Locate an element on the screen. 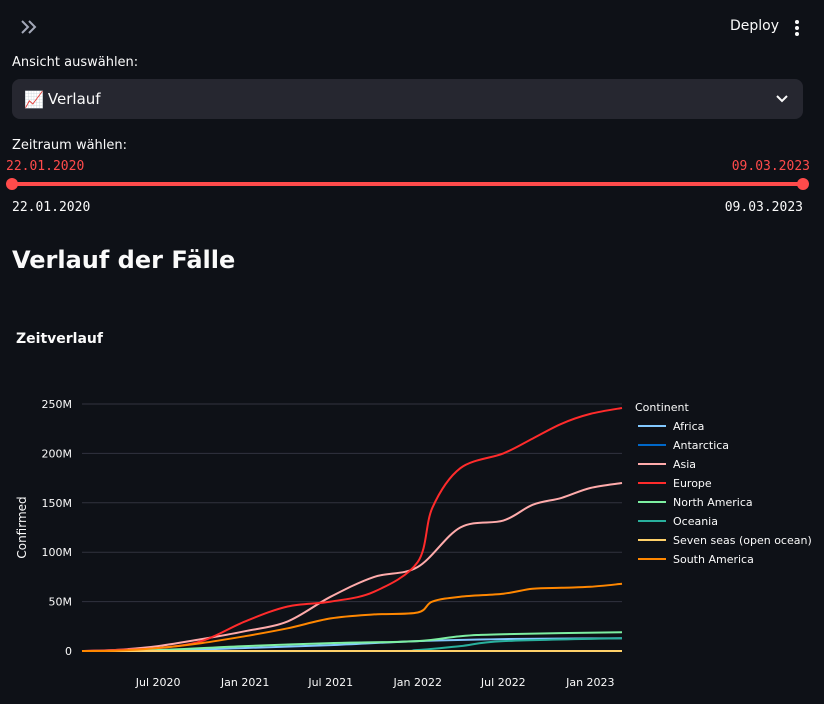 This screenshot has width=824, height=704. legend-entry: Asia is located at coordinates (684, 464).